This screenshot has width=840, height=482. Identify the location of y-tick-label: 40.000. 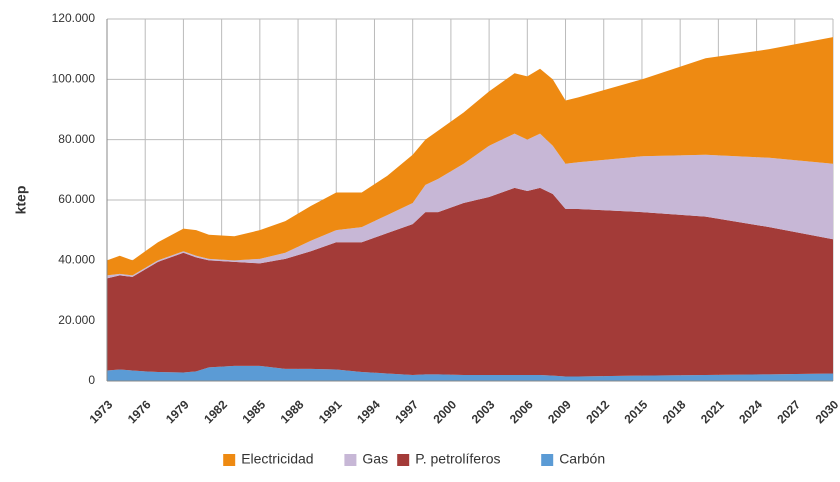
(76, 260).